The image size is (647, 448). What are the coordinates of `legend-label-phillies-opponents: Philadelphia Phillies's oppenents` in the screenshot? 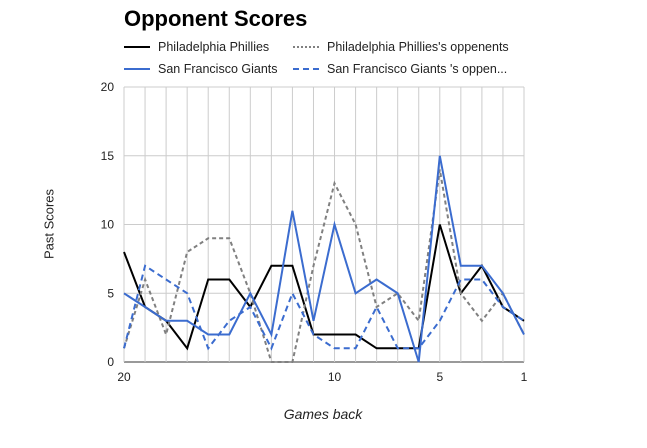 It's located at (418, 47).